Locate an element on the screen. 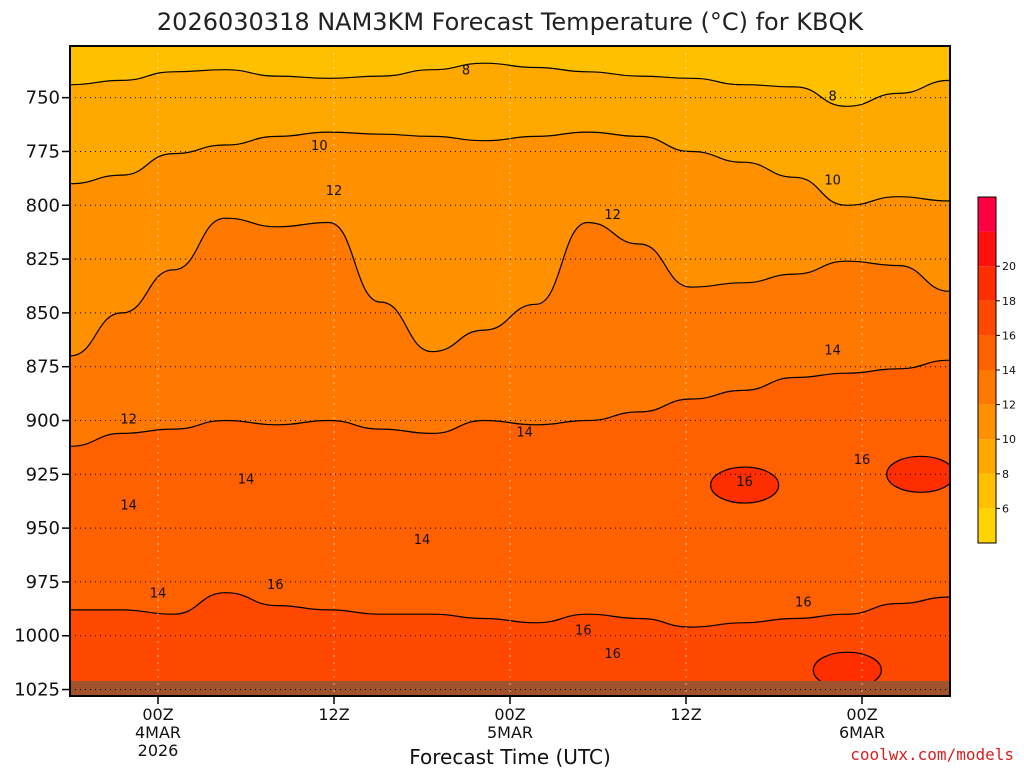 This screenshot has height=768, width=1024. contour-label-10: 14 is located at coordinates (246, 480).